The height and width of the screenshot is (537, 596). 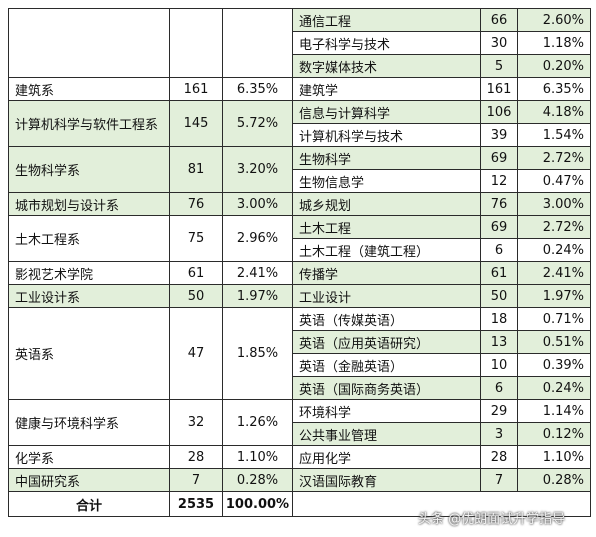 I want to click on major-cell: 电子科学与技术, so click(x=386, y=43).